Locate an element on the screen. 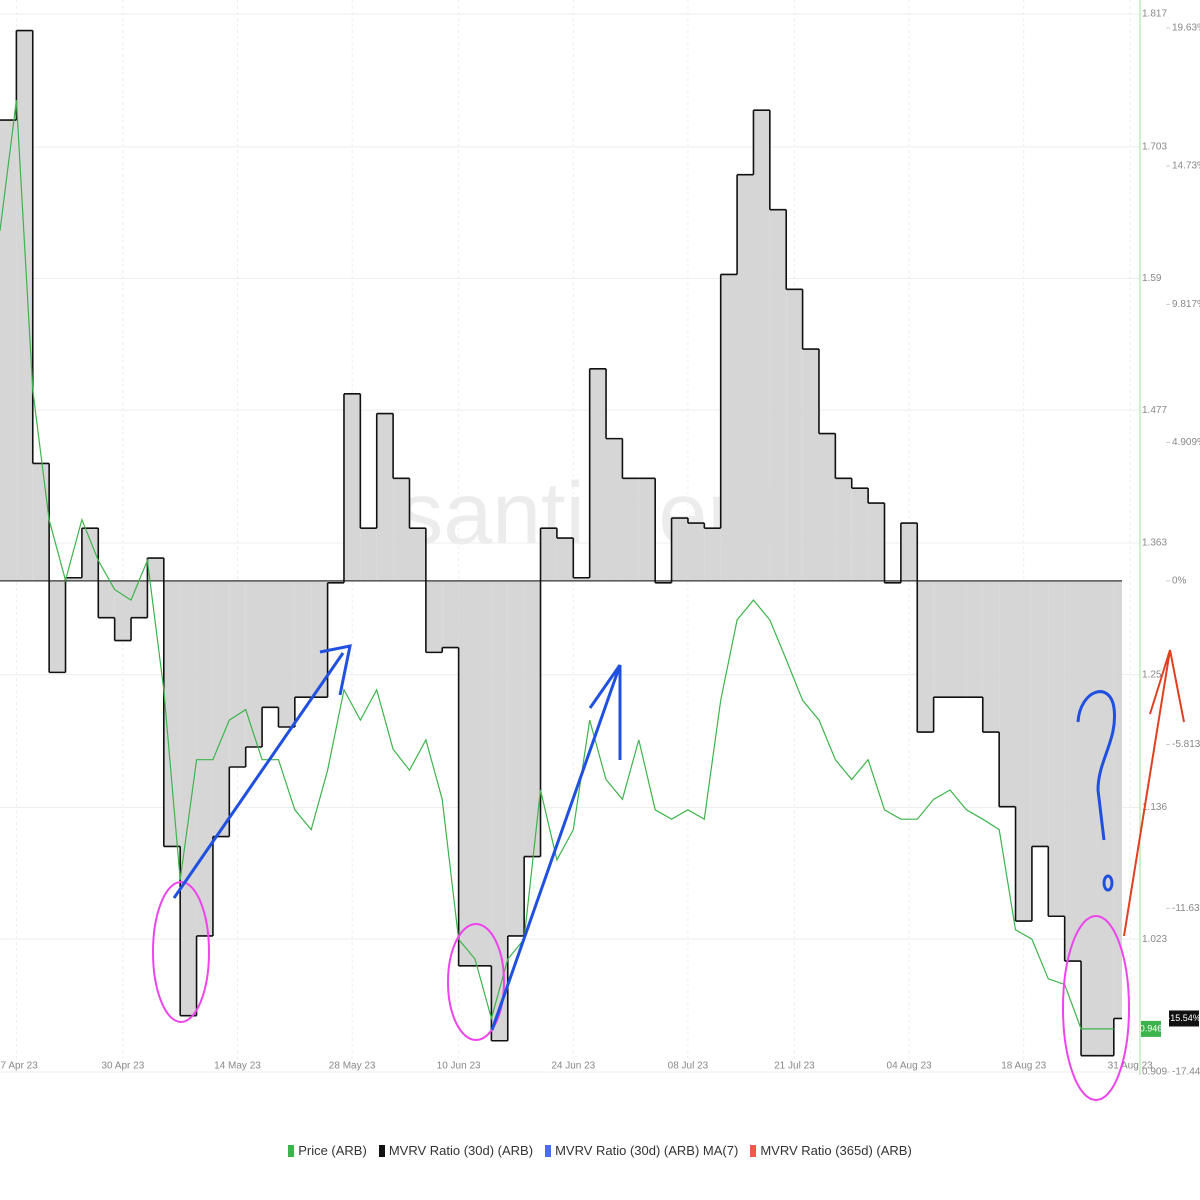 The width and height of the screenshot is (1200, 1200). y2-tick-label: -5.813% is located at coordinates (1186, 744).